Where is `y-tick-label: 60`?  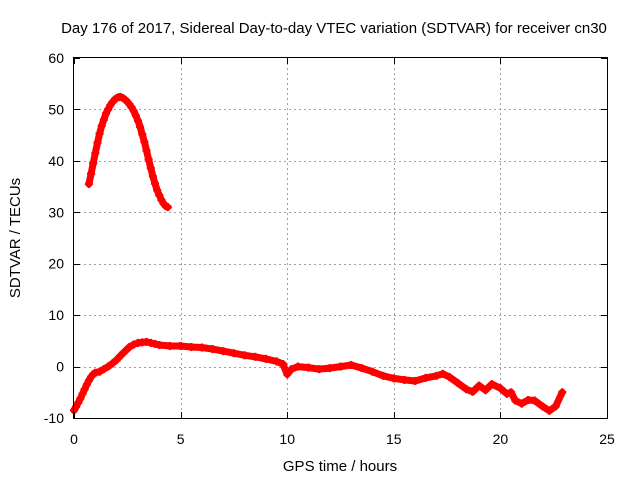 y-tick-label: 60 is located at coordinates (56, 58).